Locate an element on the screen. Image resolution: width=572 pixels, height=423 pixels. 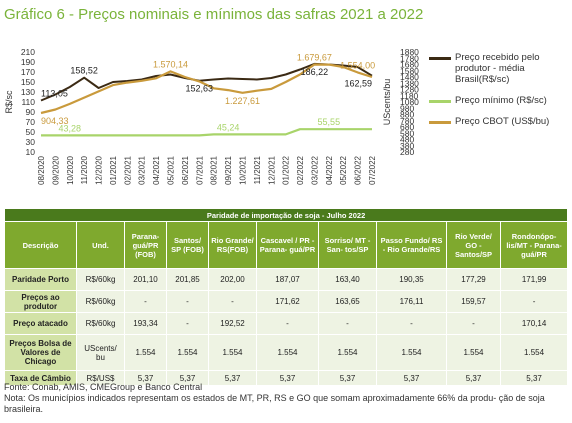
x-tick-label: 12/2020 is located at coordinates (99, 169).